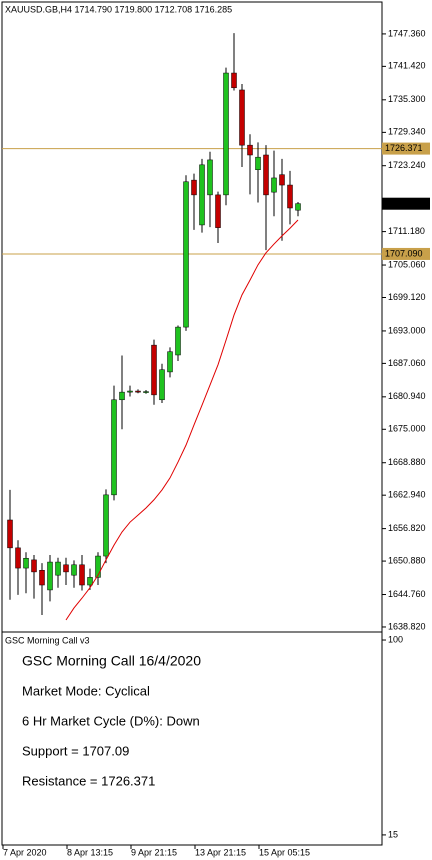 This screenshot has height=860, width=432. Describe the element at coordinates (407, 330) in the screenshot. I see `y-tick-label: 1693.000` at that location.